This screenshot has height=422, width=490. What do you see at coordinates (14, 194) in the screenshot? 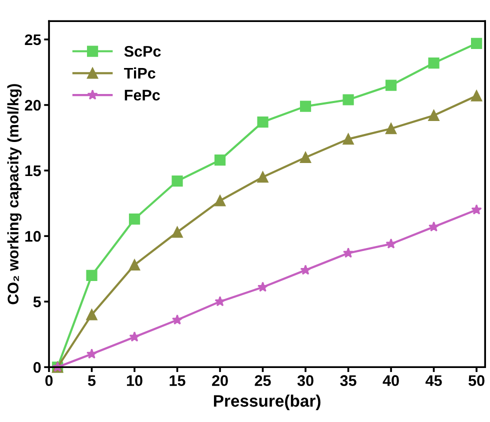
I see `y-axis-title: CO₂ working capacity (mol/kg)` at bounding box center [14, 194].